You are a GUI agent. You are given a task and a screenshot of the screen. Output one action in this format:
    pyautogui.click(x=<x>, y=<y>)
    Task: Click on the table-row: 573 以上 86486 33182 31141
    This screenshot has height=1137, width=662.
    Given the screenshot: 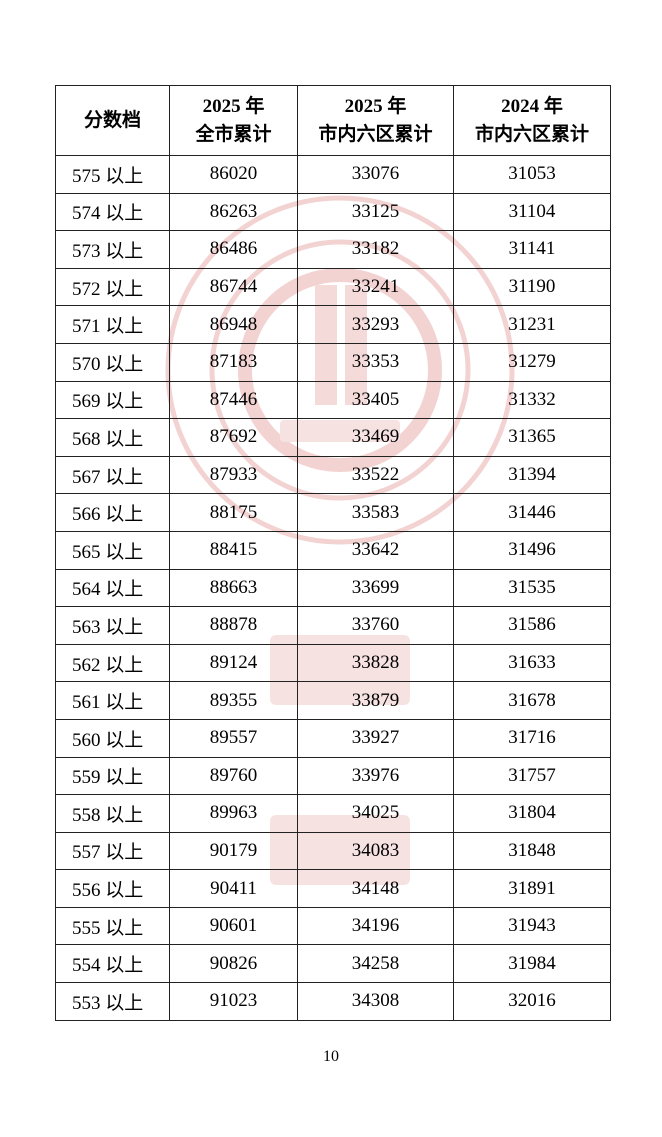 What is the action you would take?
    pyautogui.click(x=333, y=249)
    